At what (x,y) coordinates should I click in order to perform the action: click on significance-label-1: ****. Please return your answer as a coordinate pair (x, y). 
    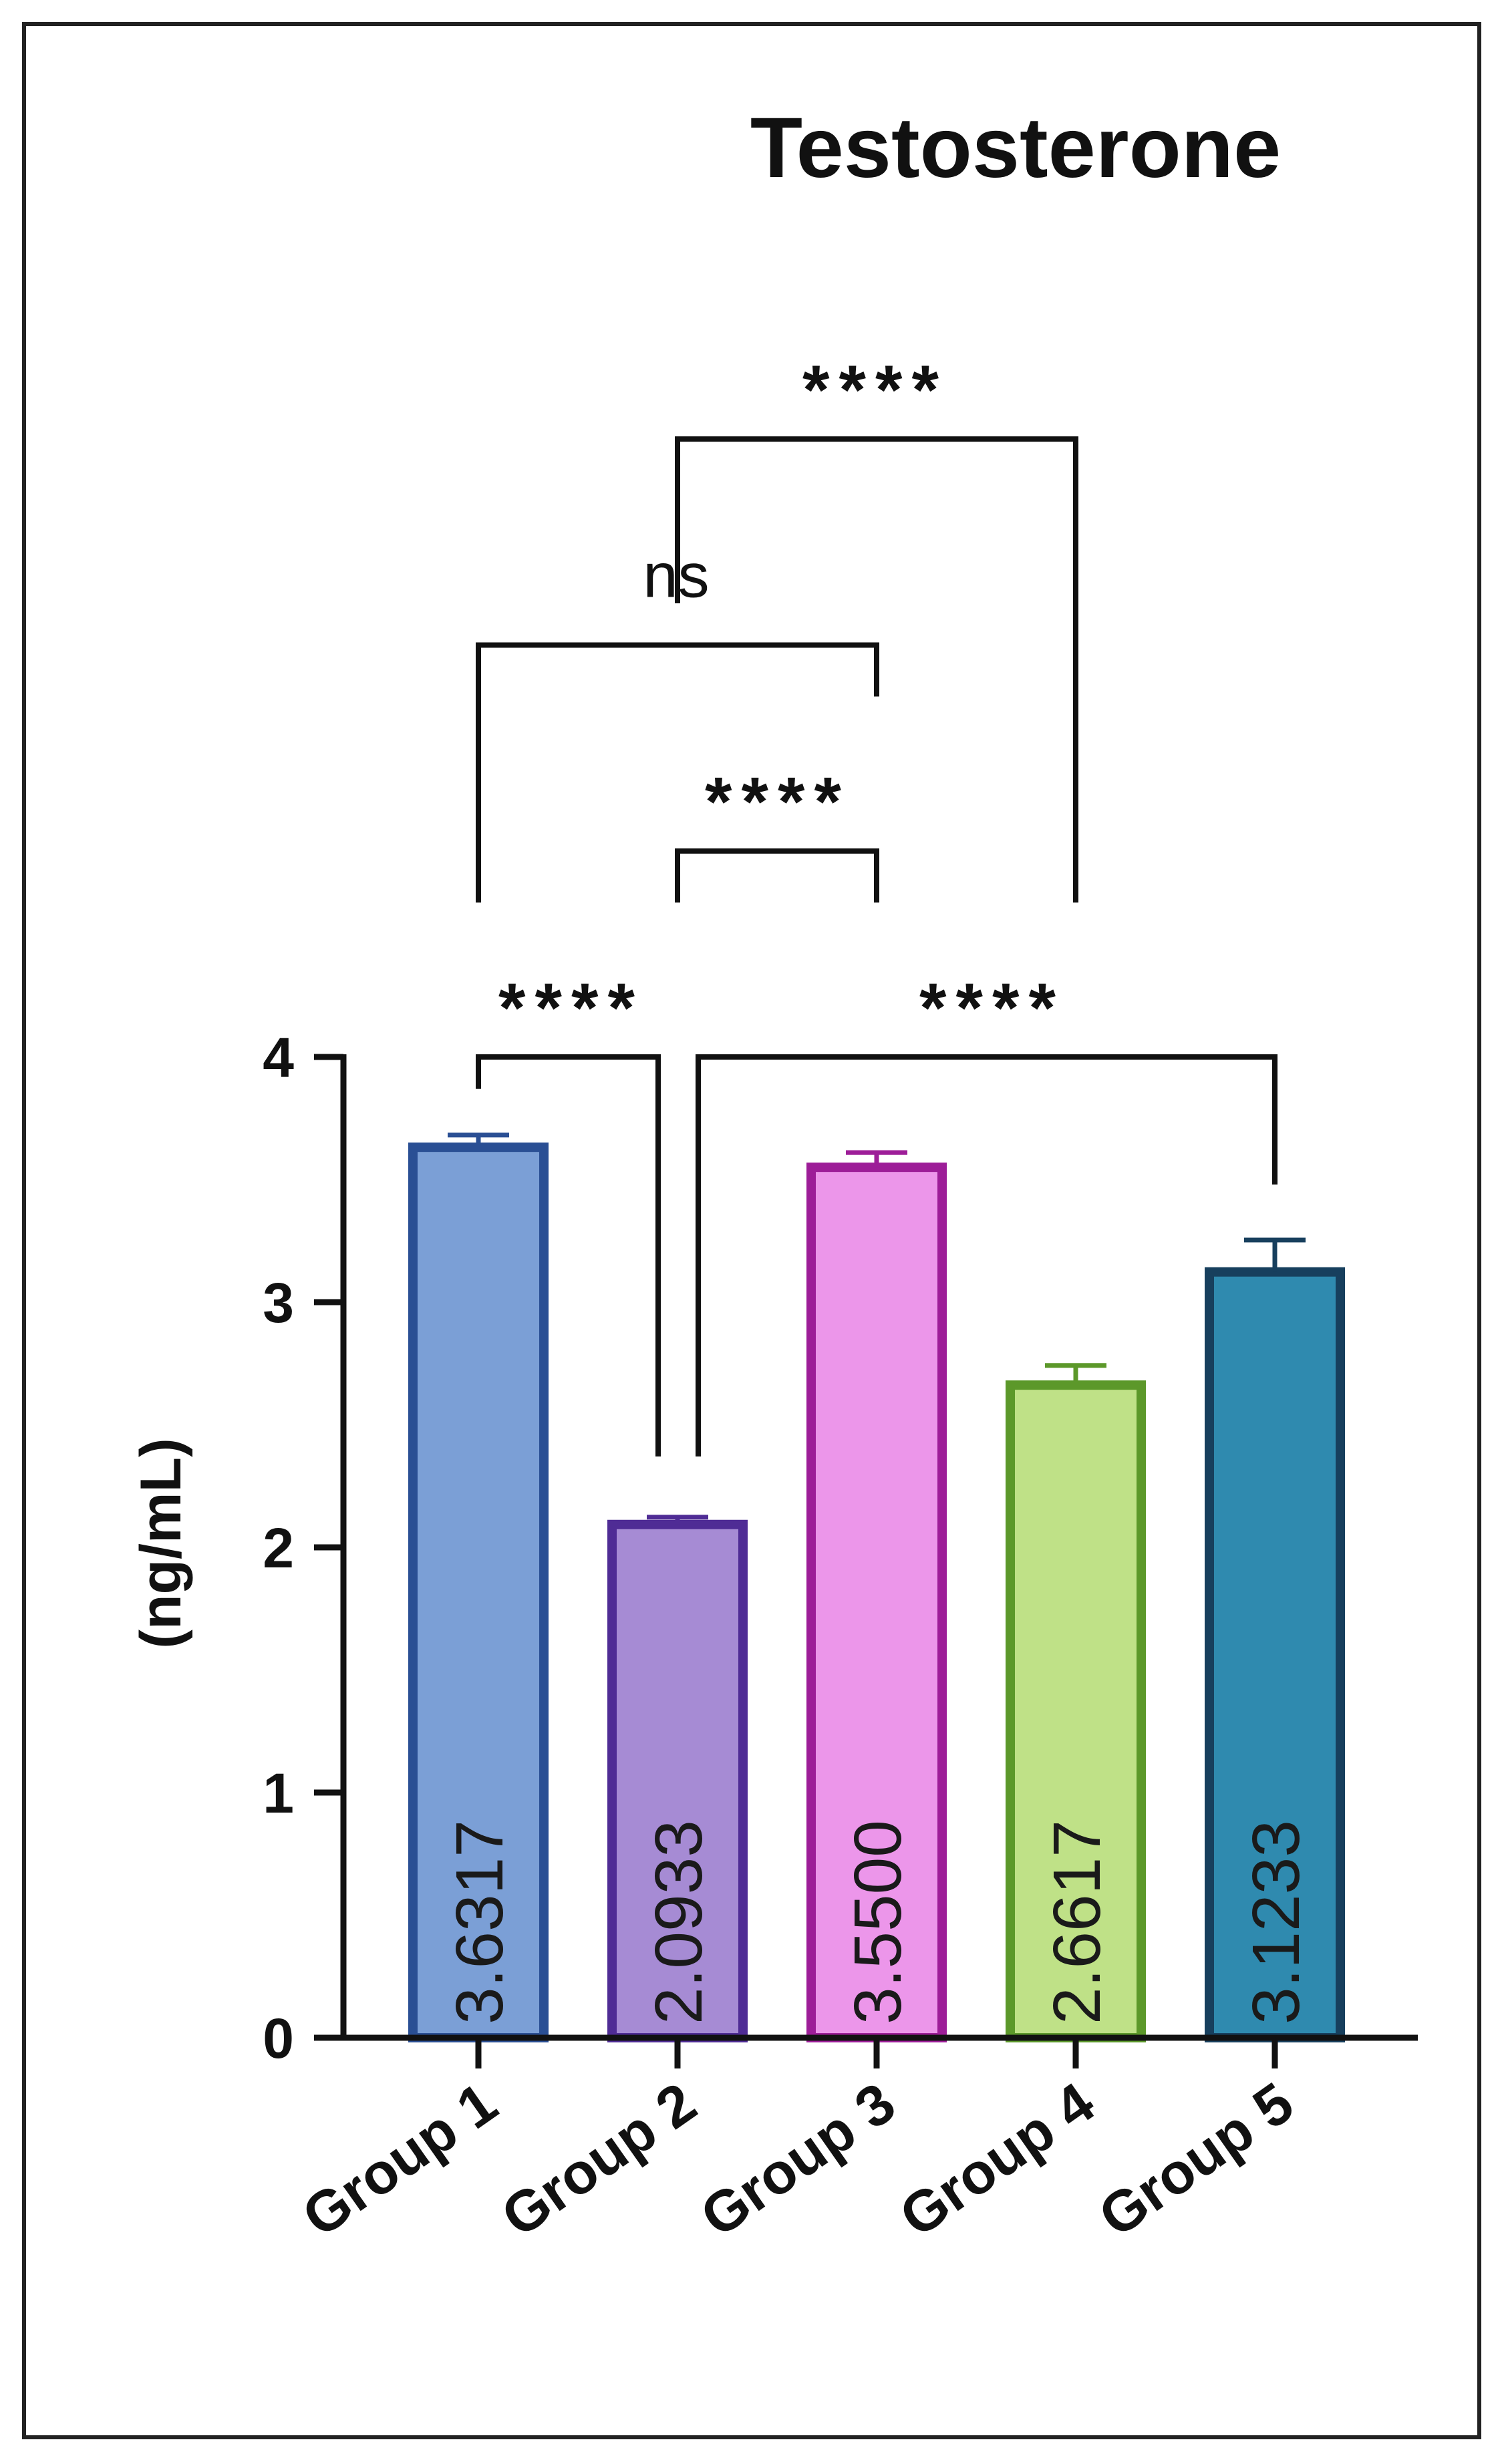
    Looking at the image, I should click on (571, 1008).